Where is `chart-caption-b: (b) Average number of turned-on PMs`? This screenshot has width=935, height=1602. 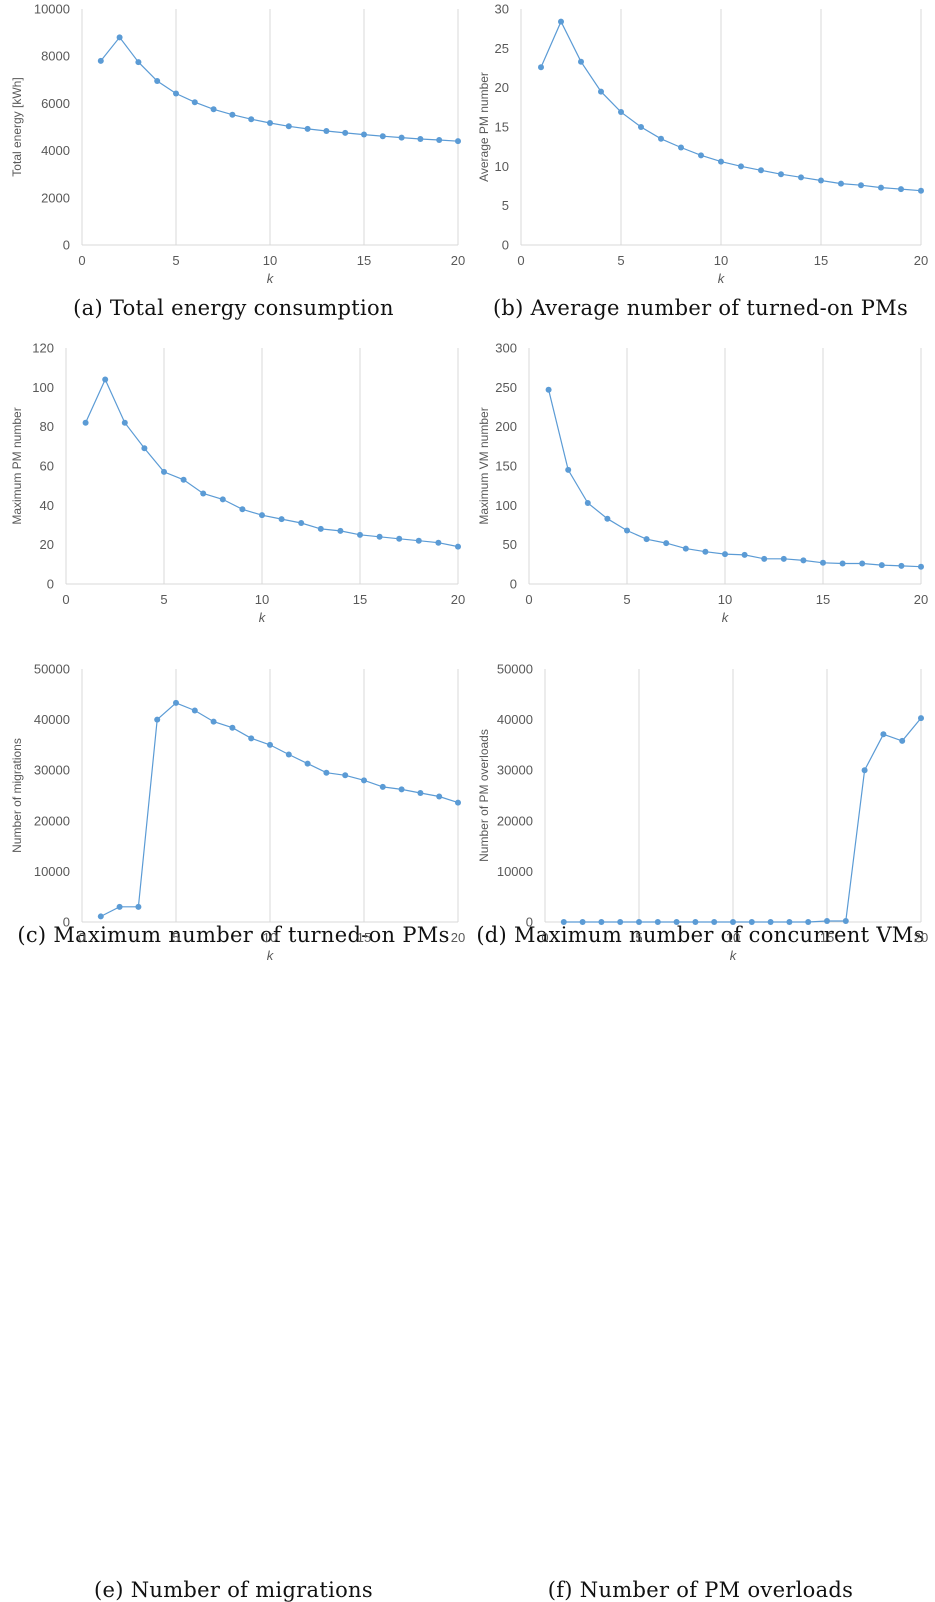 chart-caption-b: (b) Average number of turned-on PMs is located at coordinates (700, 308).